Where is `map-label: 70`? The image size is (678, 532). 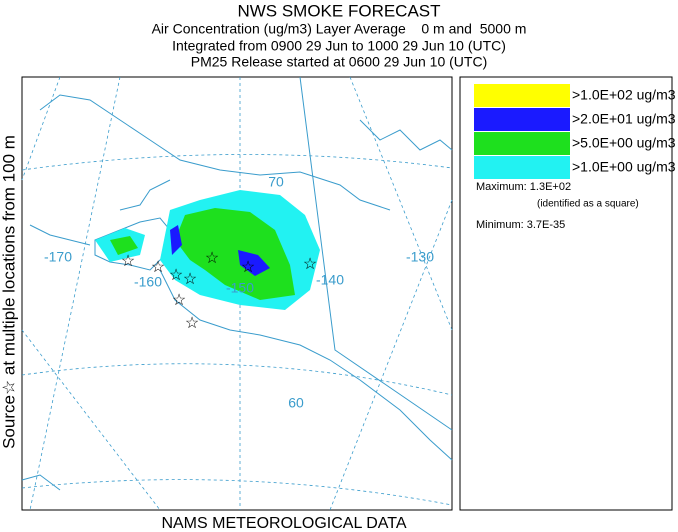
map-label: 70 is located at coordinates (276, 182).